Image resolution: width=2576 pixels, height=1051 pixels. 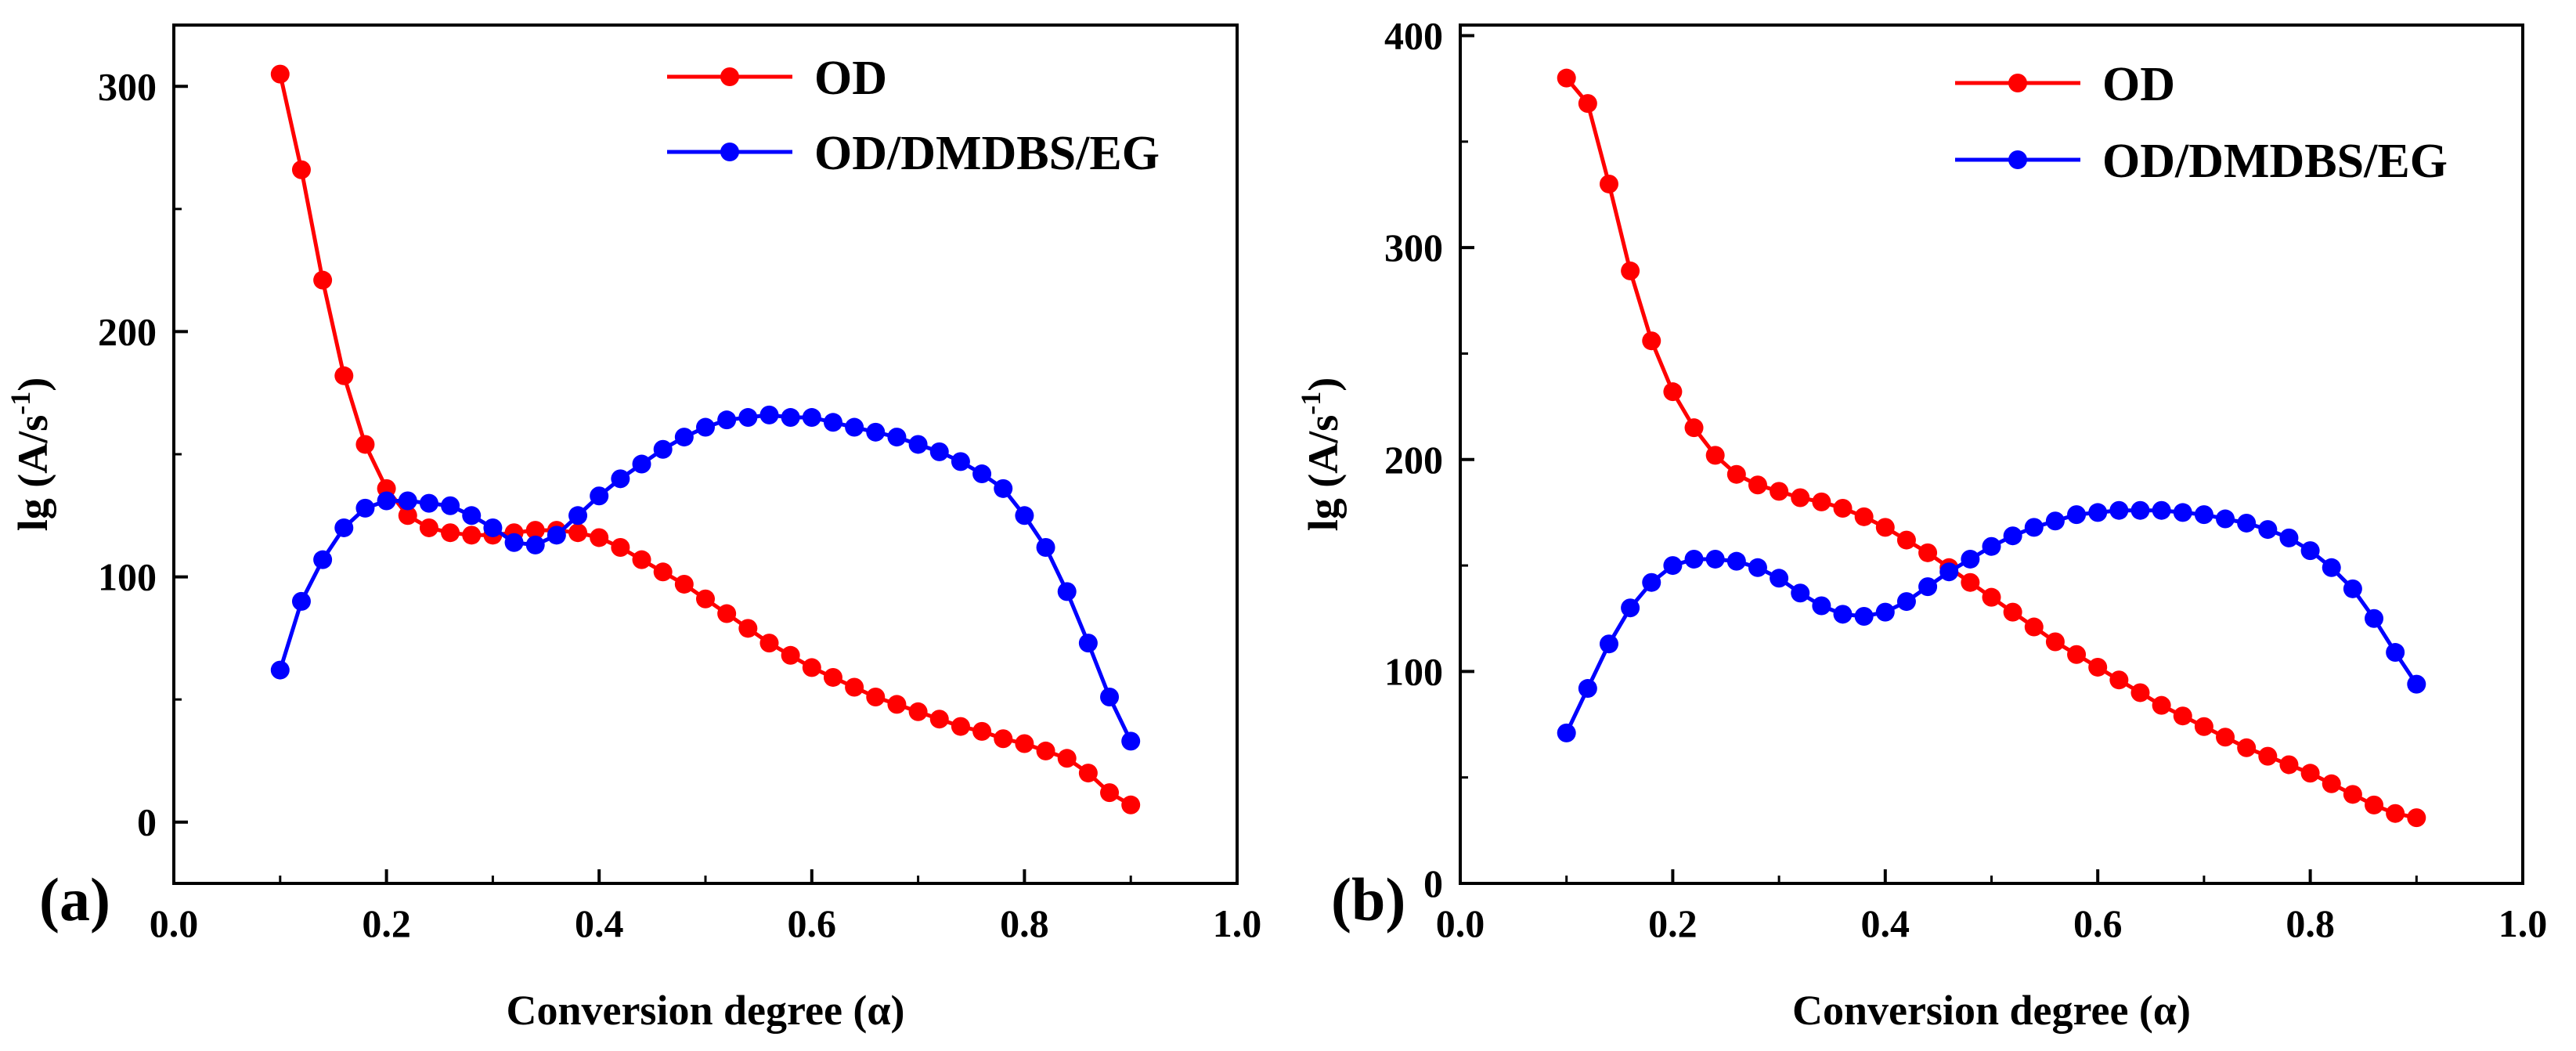 I want to click on legend-label-od-dmdbs-eg: OD/DMDBS/EG, so click(x=2275, y=162).